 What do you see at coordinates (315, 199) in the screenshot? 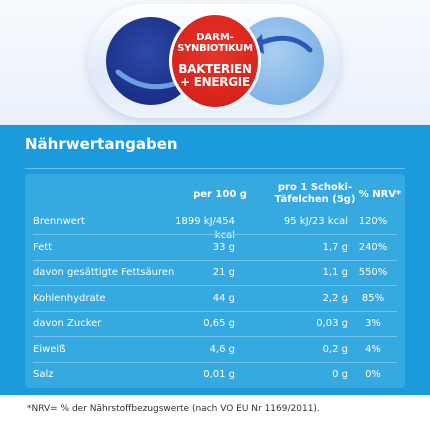
I see `header-per-piece-line2: Täfelchen (5g)` at bounding box center [315, 199].